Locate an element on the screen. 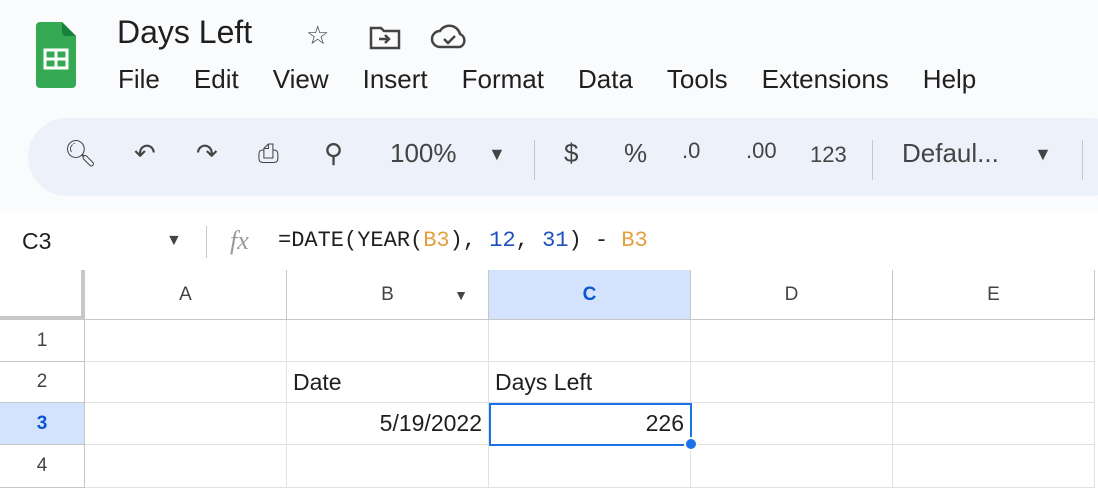  move-to-folder-icon is located at coordinates (385, 37).